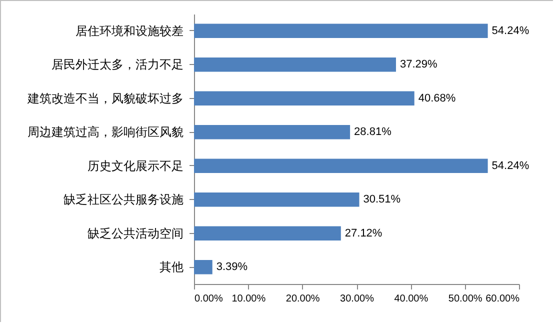 The image size is (555, 324). Describe the element at coordinates (373, 132) in the screenshot. I see `data-label: 28.81%` at that location.